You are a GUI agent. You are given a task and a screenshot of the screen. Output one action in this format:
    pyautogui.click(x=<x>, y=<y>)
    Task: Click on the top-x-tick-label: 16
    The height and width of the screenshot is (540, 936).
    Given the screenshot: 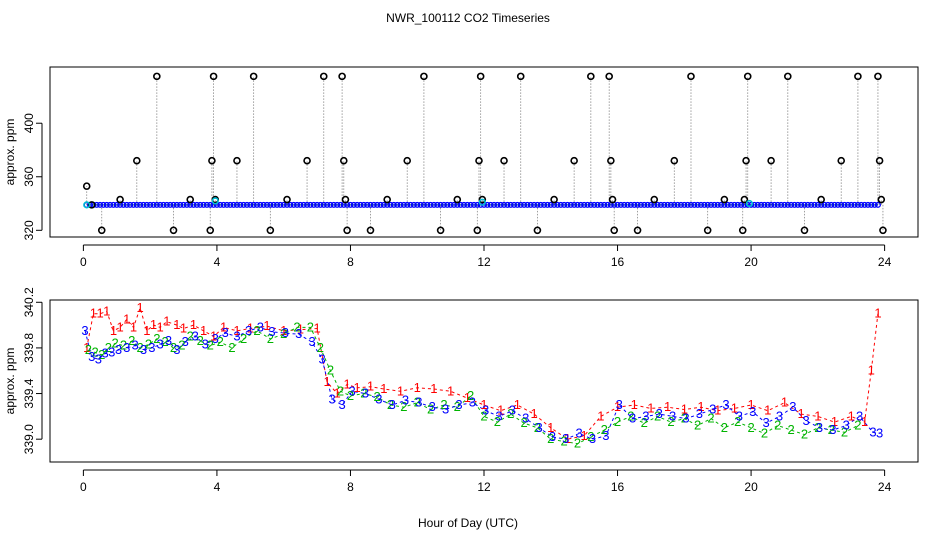 What is the action you would take?
    pyautogui.click(x=618, y=262)
    